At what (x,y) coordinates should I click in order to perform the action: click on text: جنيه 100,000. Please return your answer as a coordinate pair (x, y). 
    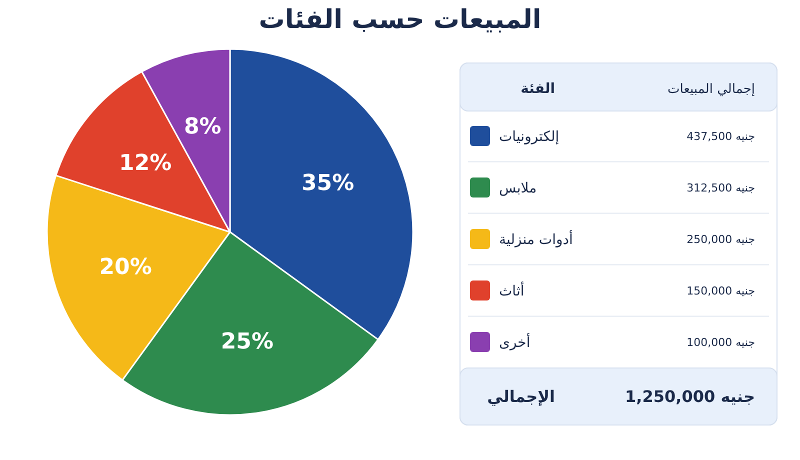
    Looking at the image, I should click on (720, 342).